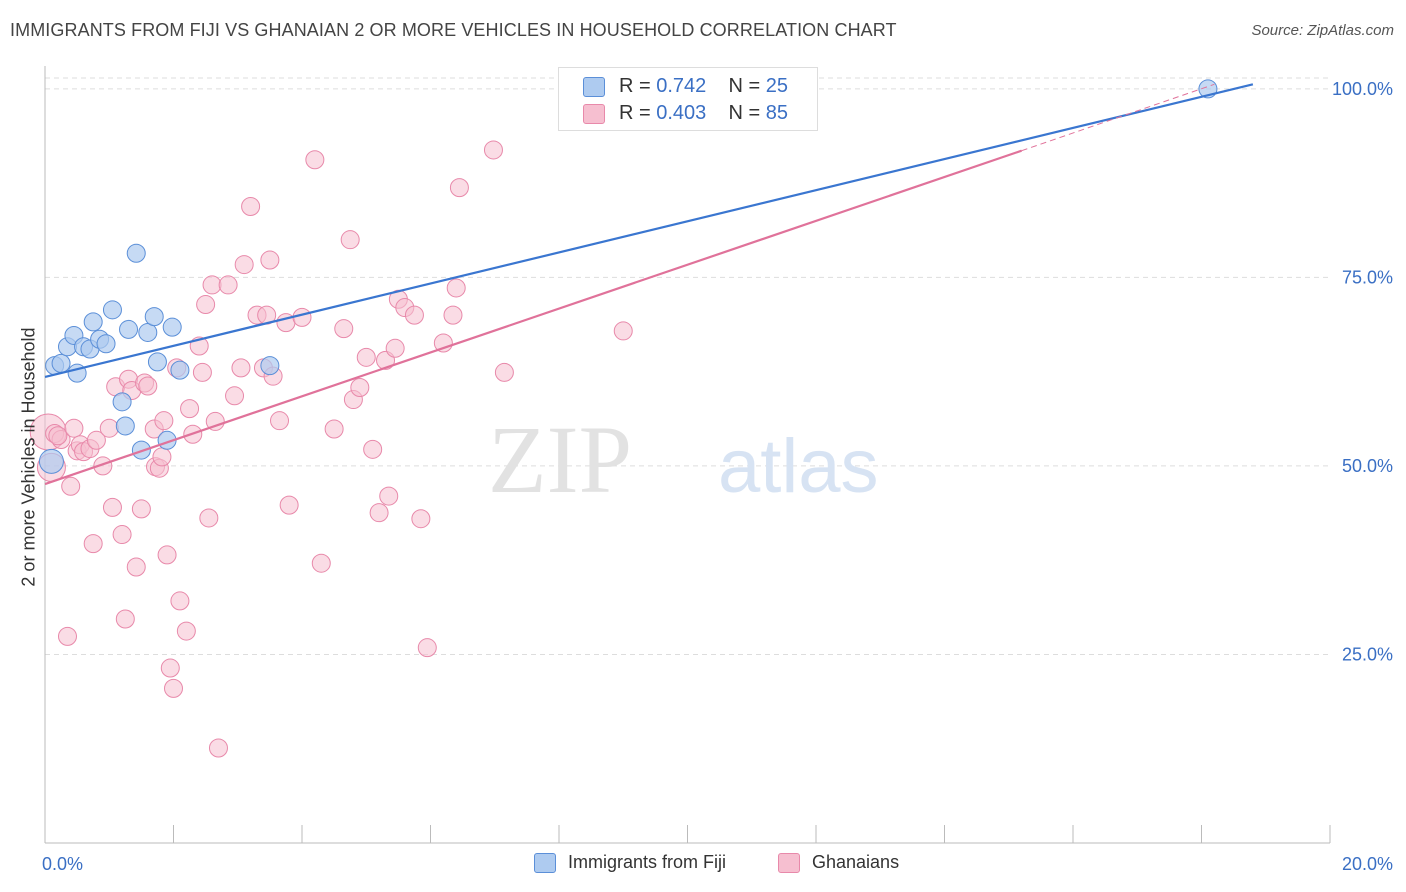  What do you see at coordinates (1362, 89) in the screenshot?
I see `y-tick-label: 100.0%` at bounding box center [1362, 89].